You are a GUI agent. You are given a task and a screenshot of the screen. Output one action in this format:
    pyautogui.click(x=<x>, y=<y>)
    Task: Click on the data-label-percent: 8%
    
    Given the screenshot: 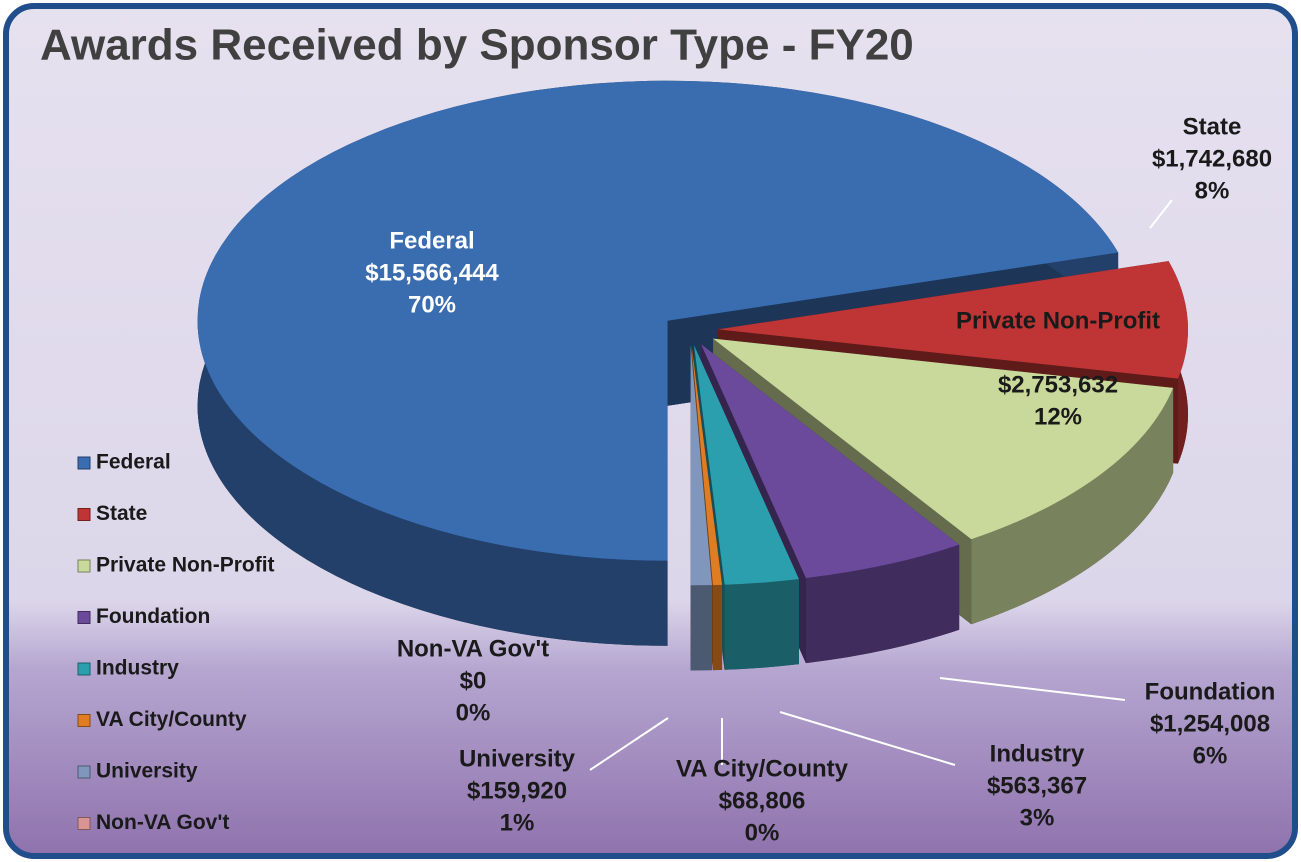 What is the action you would take?
    pyautogui.click(x=1212, y=190)
    